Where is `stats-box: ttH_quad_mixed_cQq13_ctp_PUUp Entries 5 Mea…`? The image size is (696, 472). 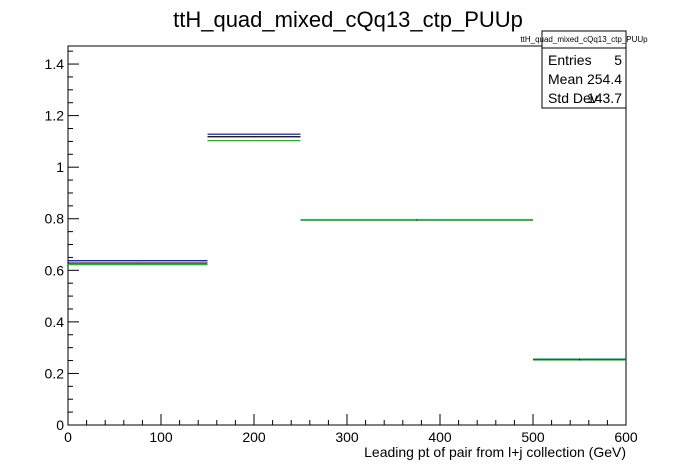
stats-box: ttH_quad_mixed_cQq13_ctp_PUUp Entries 5 Mea… is located at coordinates (584, 69).